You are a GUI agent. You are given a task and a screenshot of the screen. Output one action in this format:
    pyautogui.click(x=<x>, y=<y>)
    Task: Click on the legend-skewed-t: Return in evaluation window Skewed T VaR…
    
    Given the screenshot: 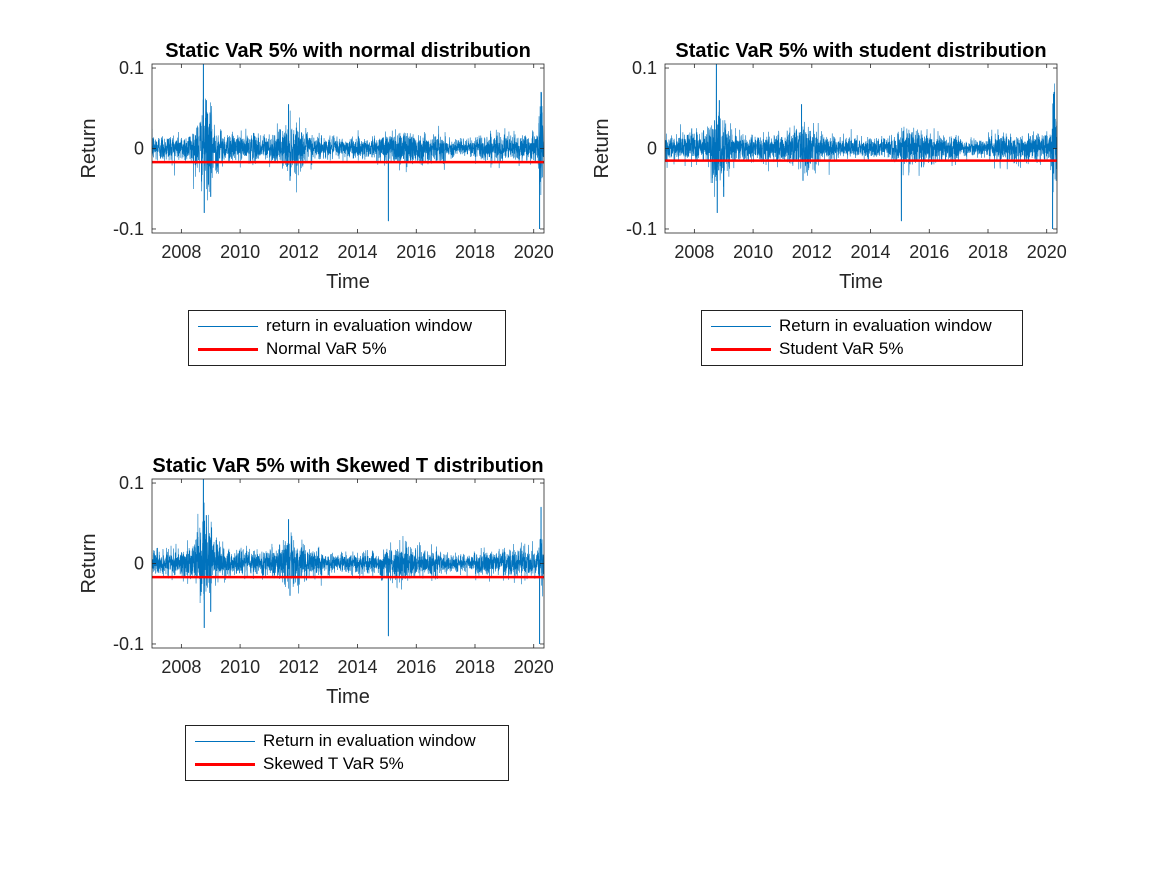 What is the action you would take?
    pyautogui.click(x=347, y=753)
    